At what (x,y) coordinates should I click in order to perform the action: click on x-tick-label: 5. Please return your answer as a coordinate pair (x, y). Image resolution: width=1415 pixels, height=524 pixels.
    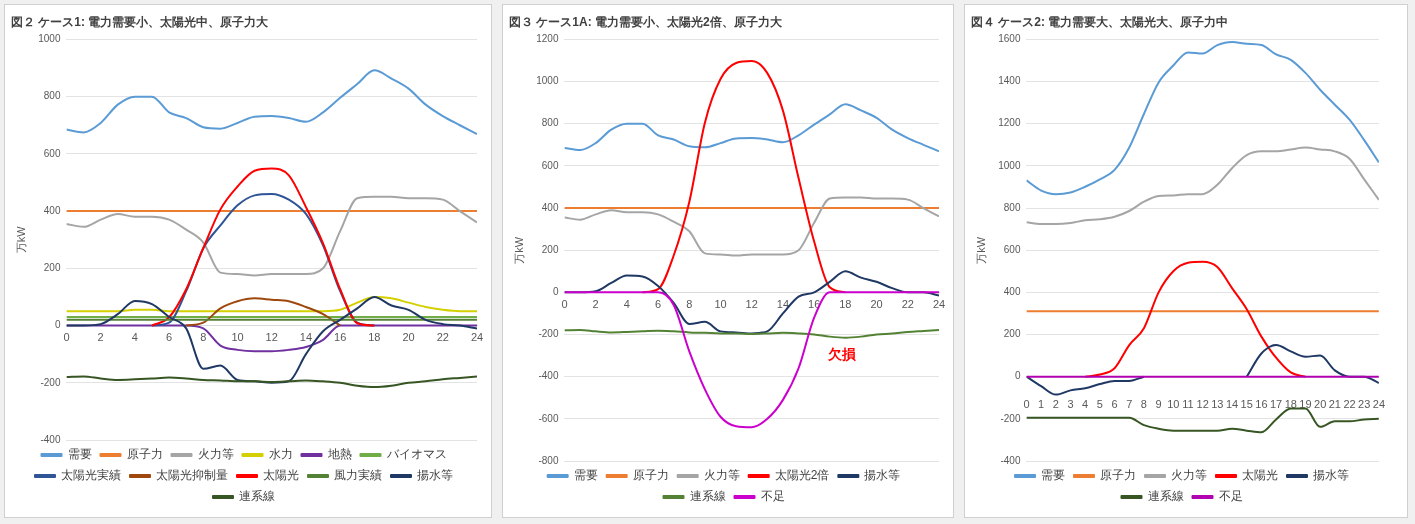
    Looking at the image, I should click on (1099, 404).